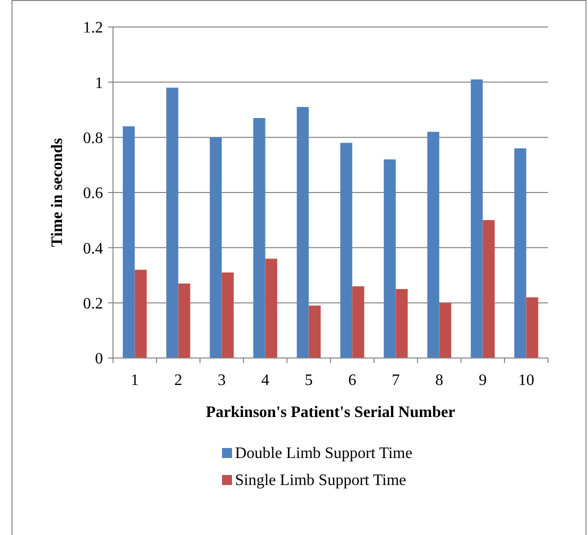  What do you see at coordinates (482, 380) in the screenshot?
I see `x-tick-label: 9` at bounding box center [482, 380].